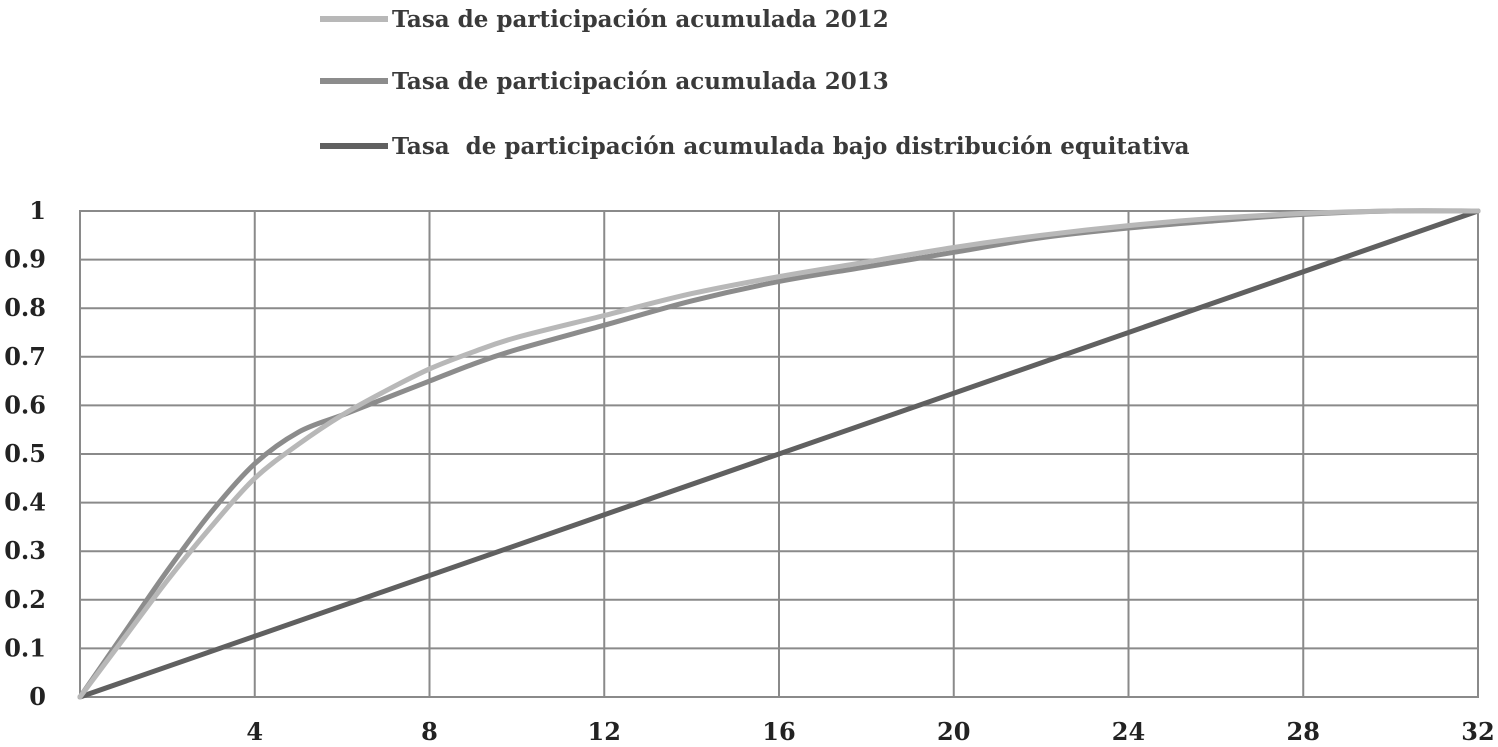 This screenshot has width=1498, height=747. What do you see at coordinates (1303, 731) in the screenshot?
I see `x-tick-label: 28` at bounding box center [1303, 731].